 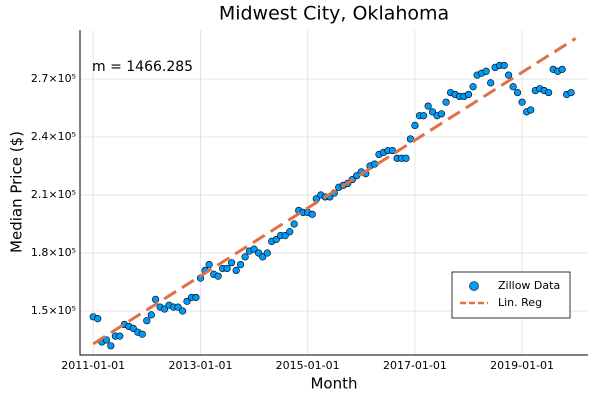 I want to click on x-tick-label: 2013-01-01, so click(x=201, y=365).